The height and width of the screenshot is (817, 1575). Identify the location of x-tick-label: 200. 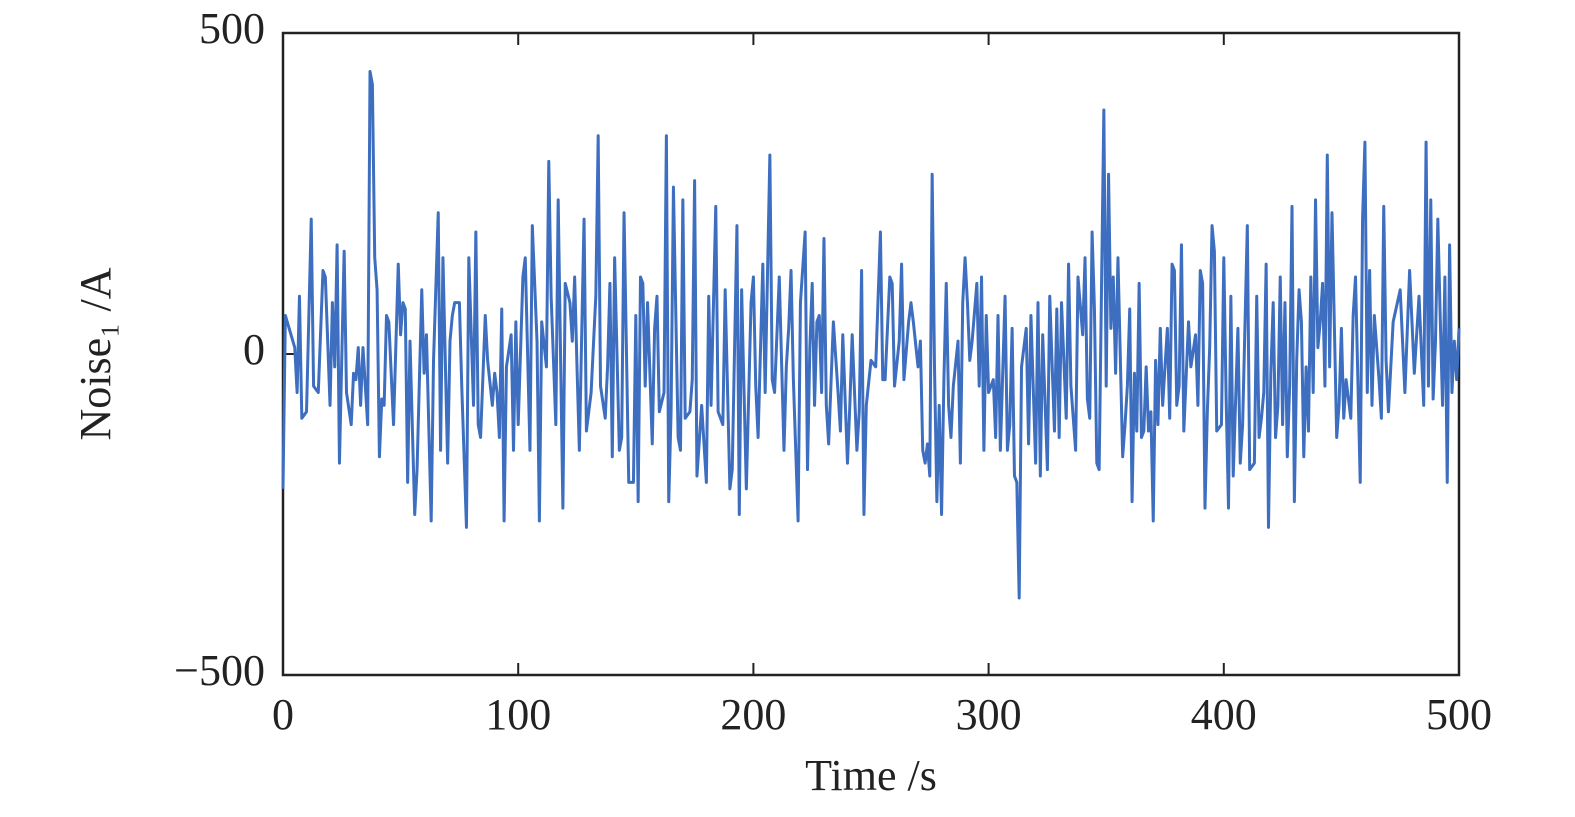
(753, 714).